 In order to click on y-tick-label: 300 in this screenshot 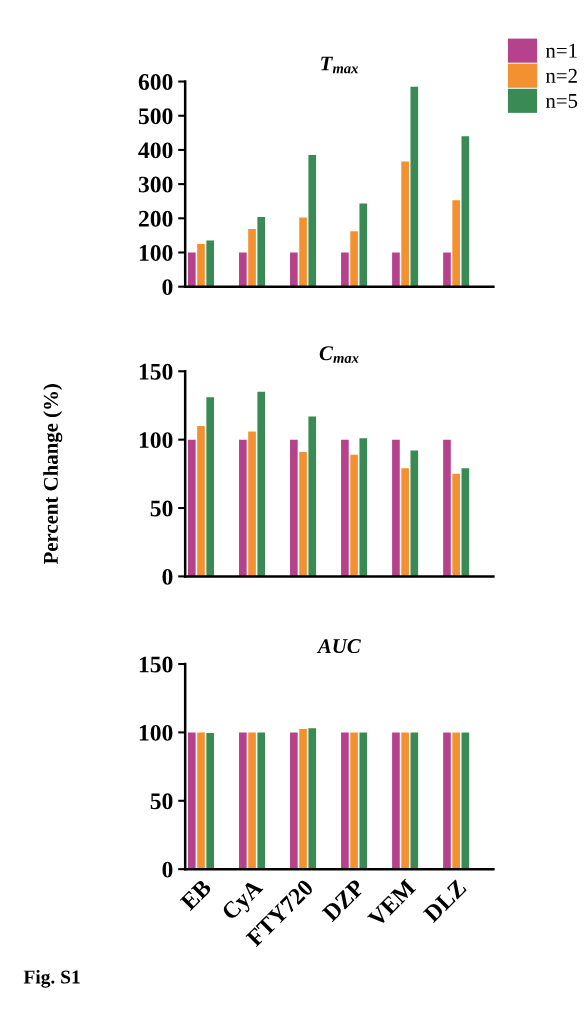, I will do `click(155, 184)`.